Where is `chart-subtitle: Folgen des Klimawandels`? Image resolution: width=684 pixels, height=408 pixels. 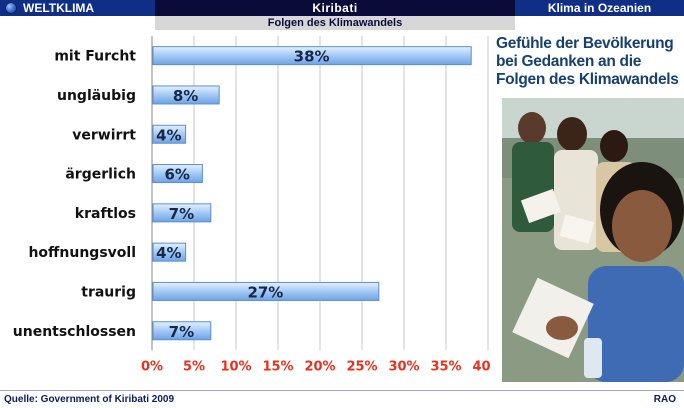
chart-subtitle: Folgen des Klimawandels is located at coordinates (335, 23).